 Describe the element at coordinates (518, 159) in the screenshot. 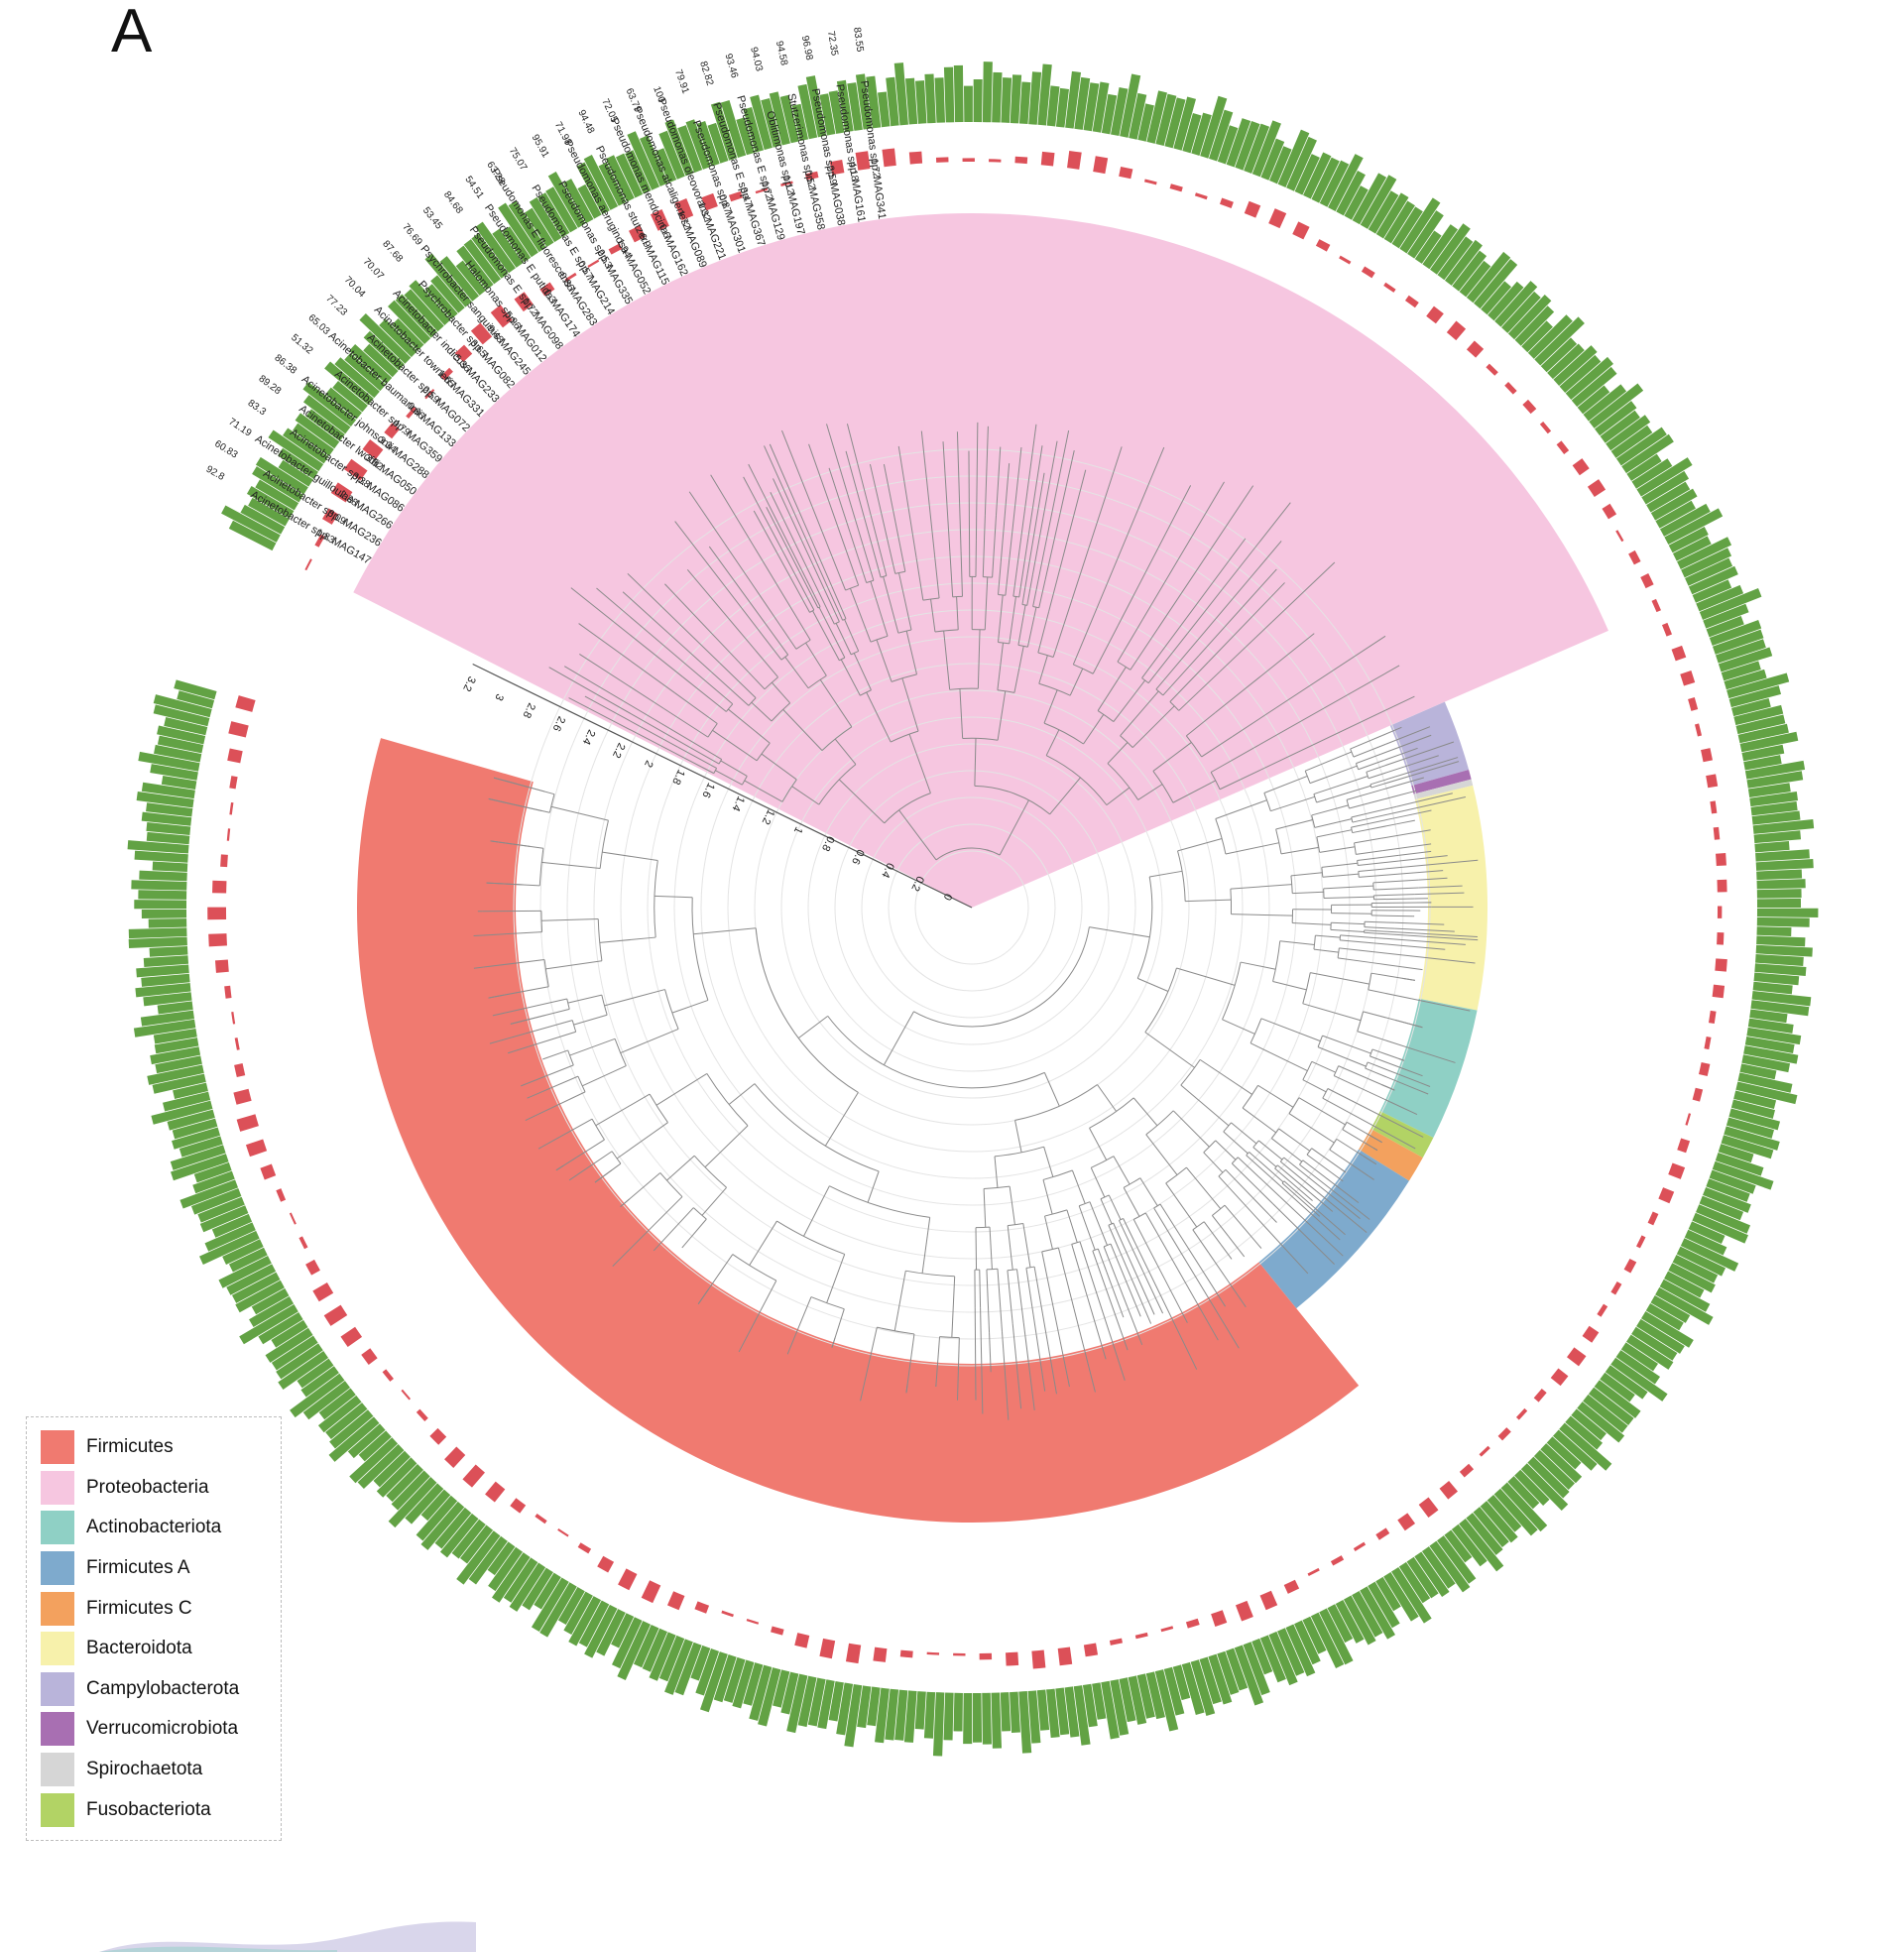

I see `completeness-value: 75.07` at that location.